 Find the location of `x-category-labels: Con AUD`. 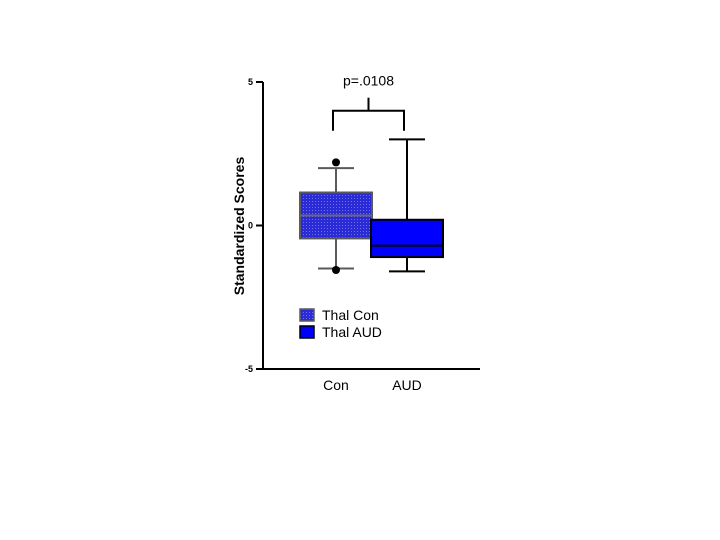

x-category-labels: Con AUD is located at coordinates (372, 385).